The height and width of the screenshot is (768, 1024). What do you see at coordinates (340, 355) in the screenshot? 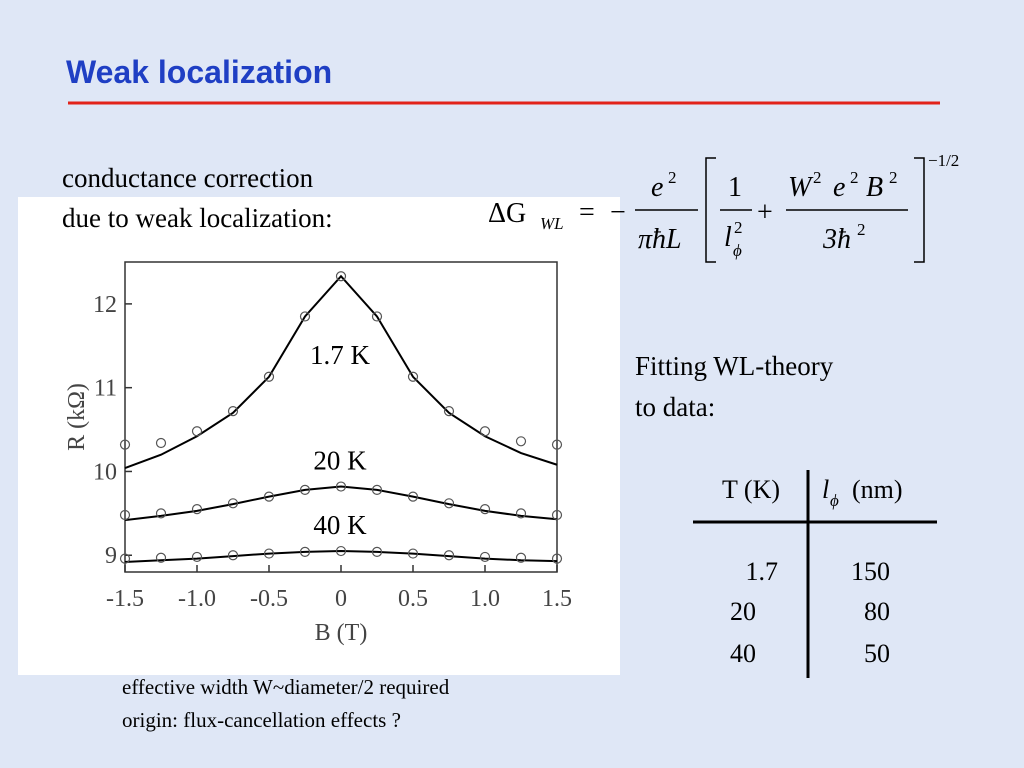
I see `series-label: 1.7 K` at bounding box center [340, 355].